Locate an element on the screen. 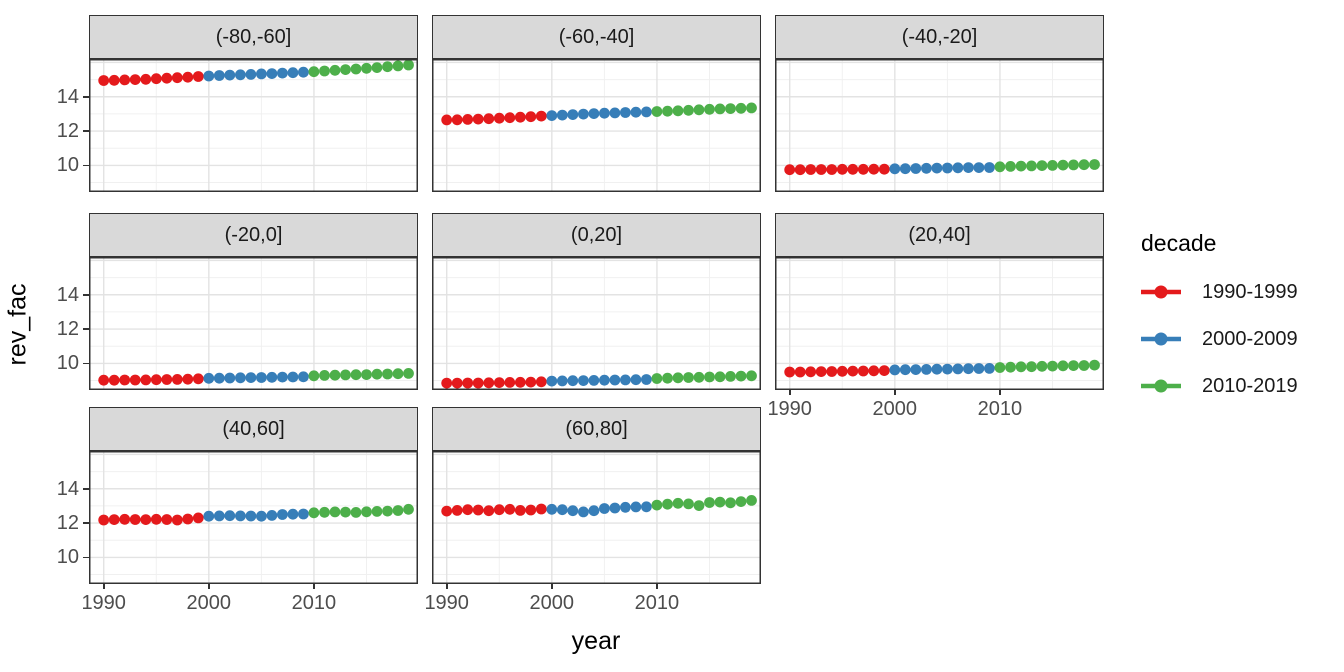 Image resolution: width=1344 pixels, height=672 pixels. legend-entry-2010-2019: 2010-2019 is located at coordinates (1219, 386).